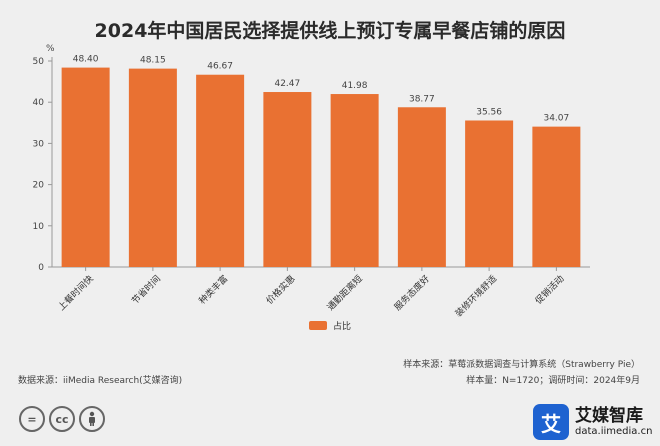 This screenshot has height=446, width=660. What do you see at coordinates (614, 431) in the screenshot?
I see `brand-url: data.iimedia.cn` at bounding box center [614, 431].